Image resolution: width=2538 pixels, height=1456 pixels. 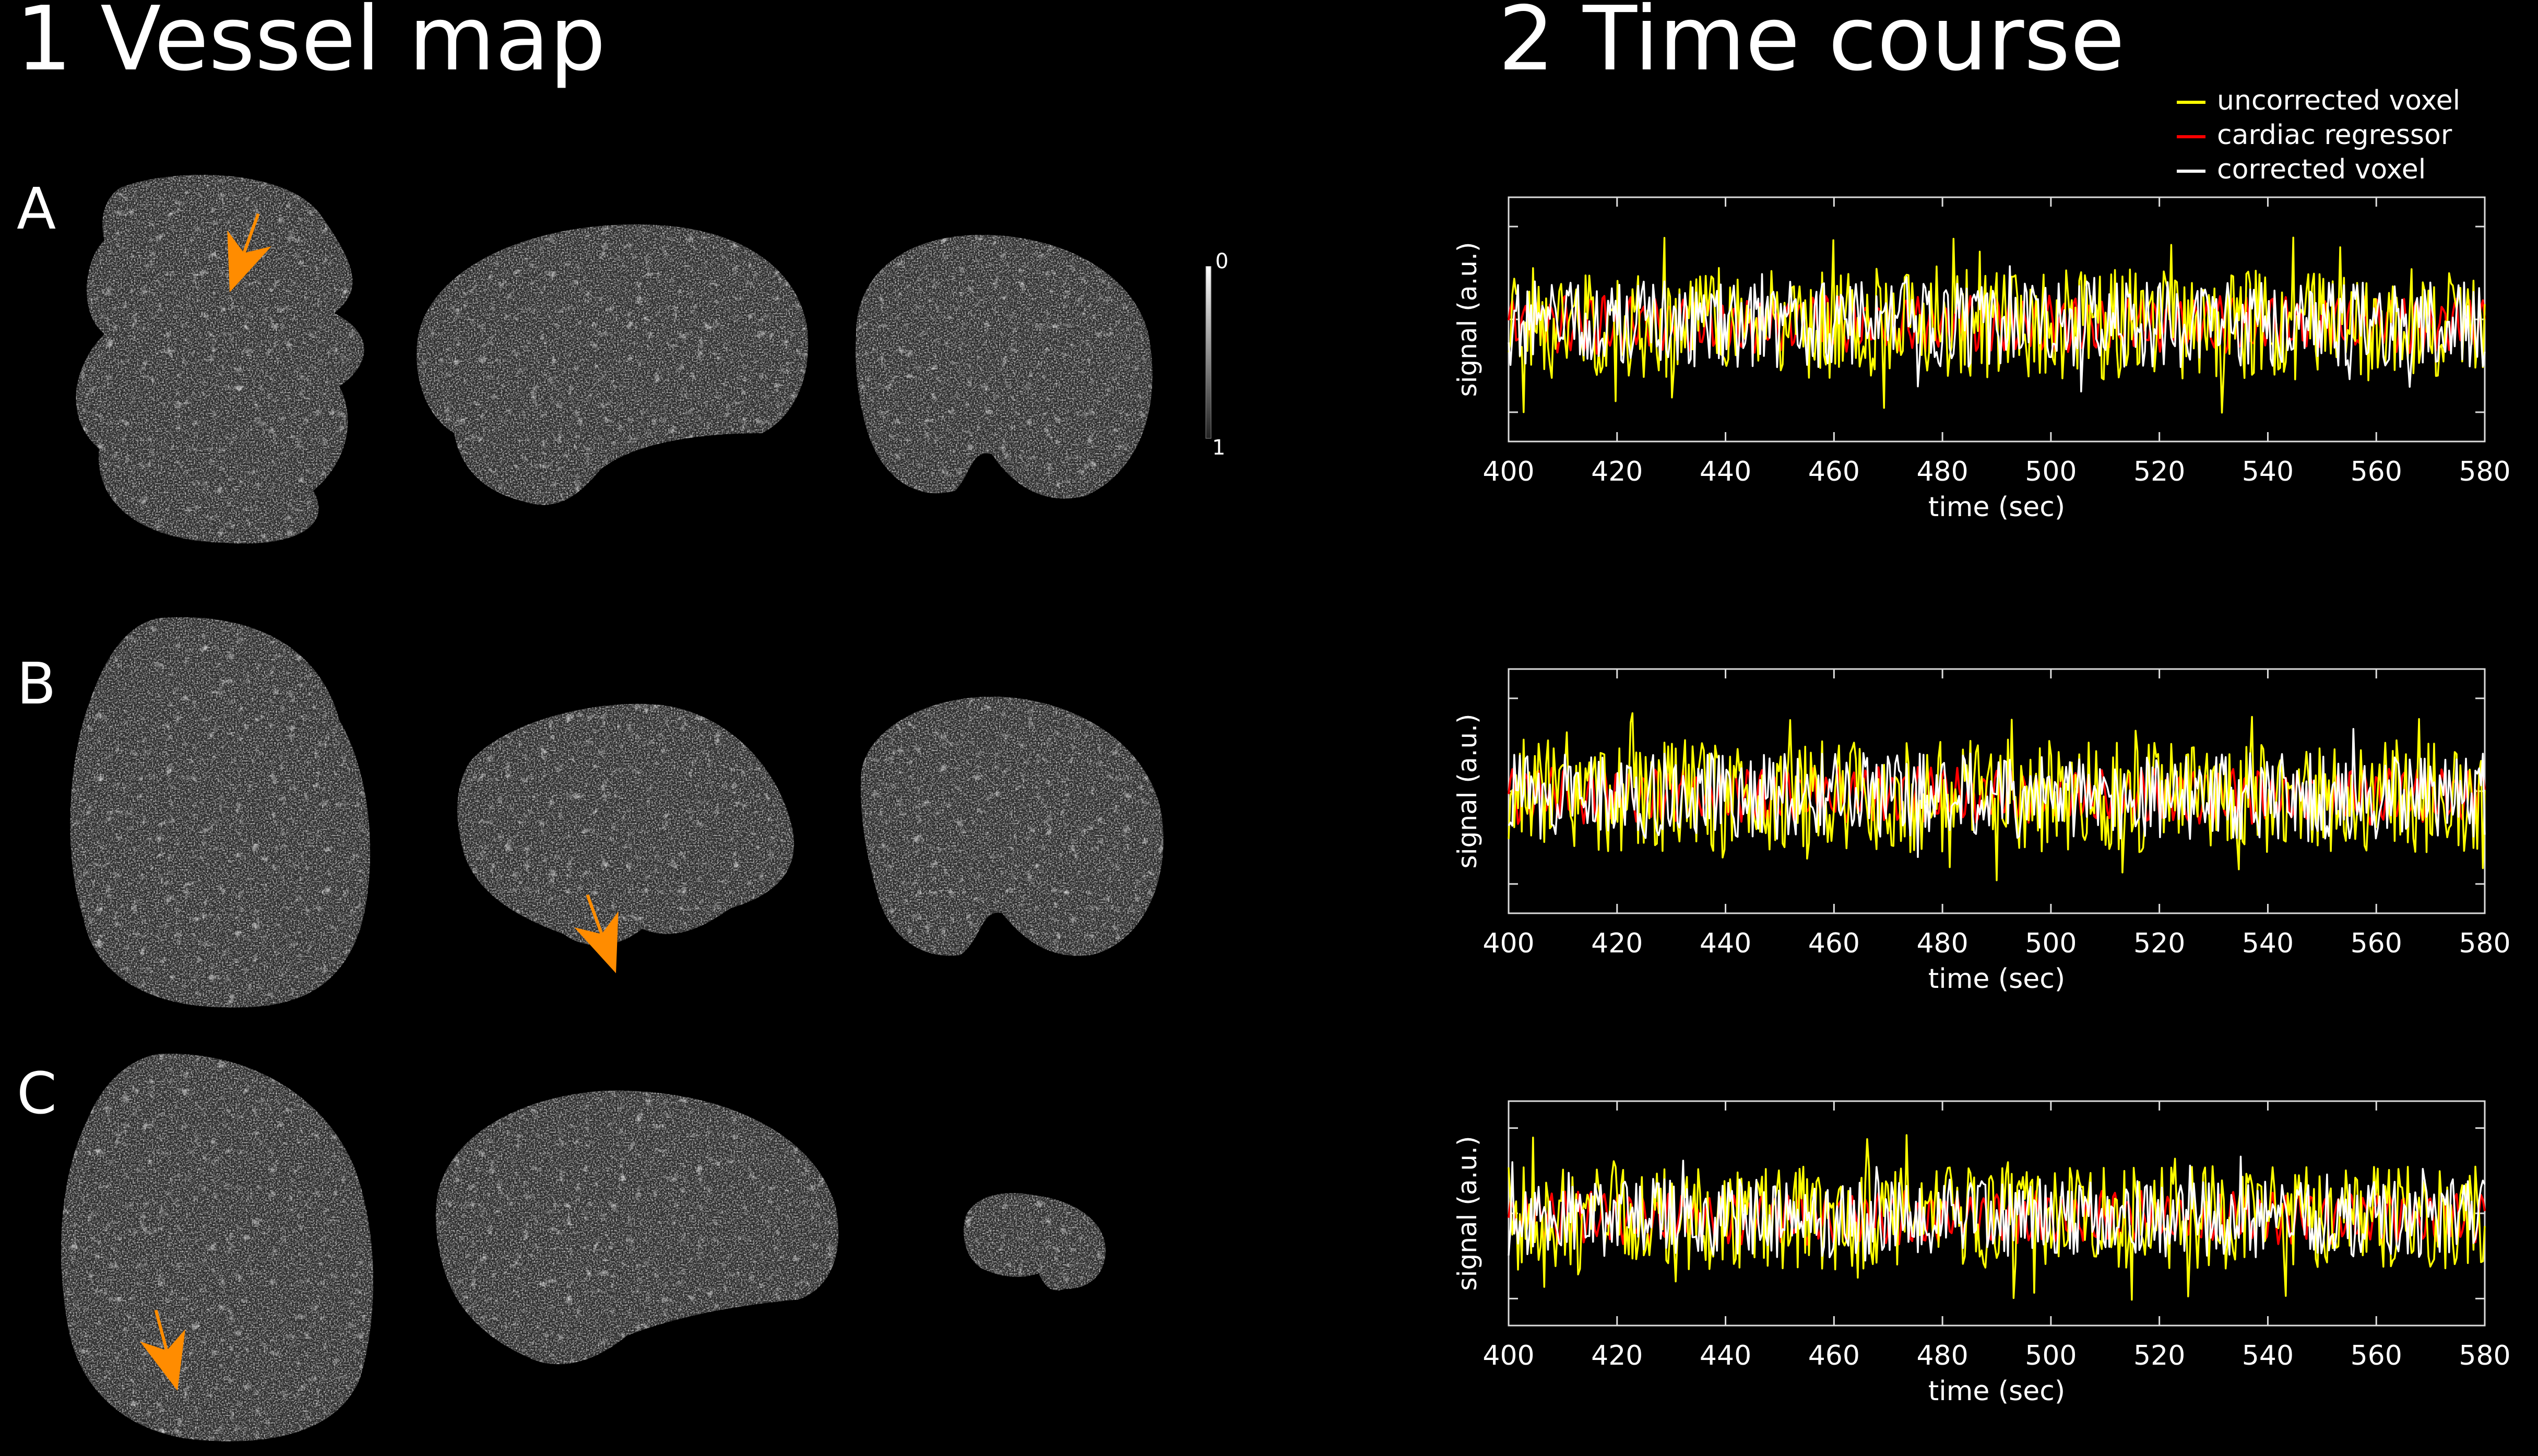 What do you see at coordinates (625, 824) in the screenshot?
I see `brain-slice-b-sagittal` at bounding box center [625, 824].